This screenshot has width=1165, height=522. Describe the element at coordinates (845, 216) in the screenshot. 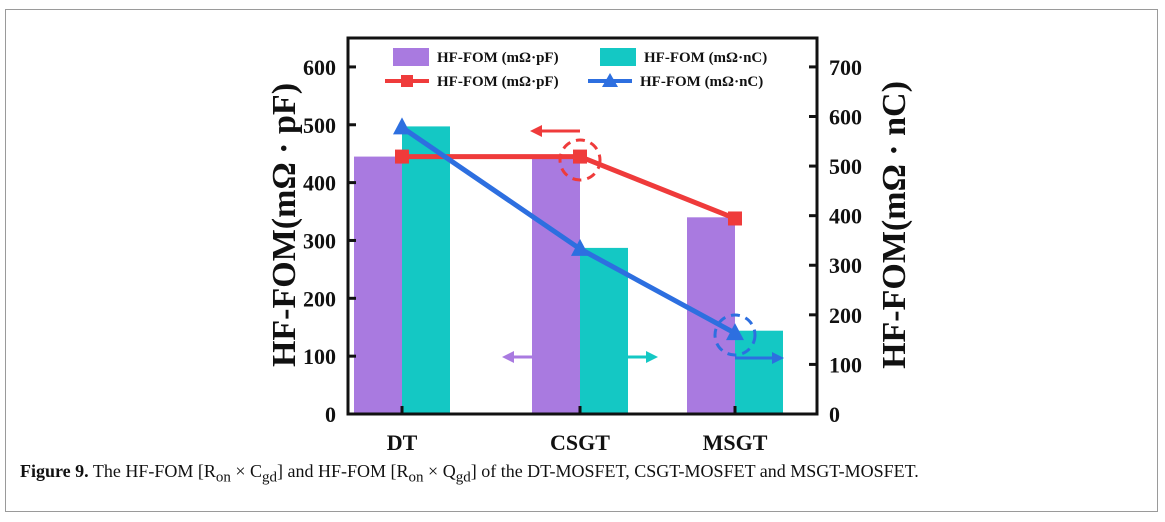

I see `y2-tick-label: 400` at that location.